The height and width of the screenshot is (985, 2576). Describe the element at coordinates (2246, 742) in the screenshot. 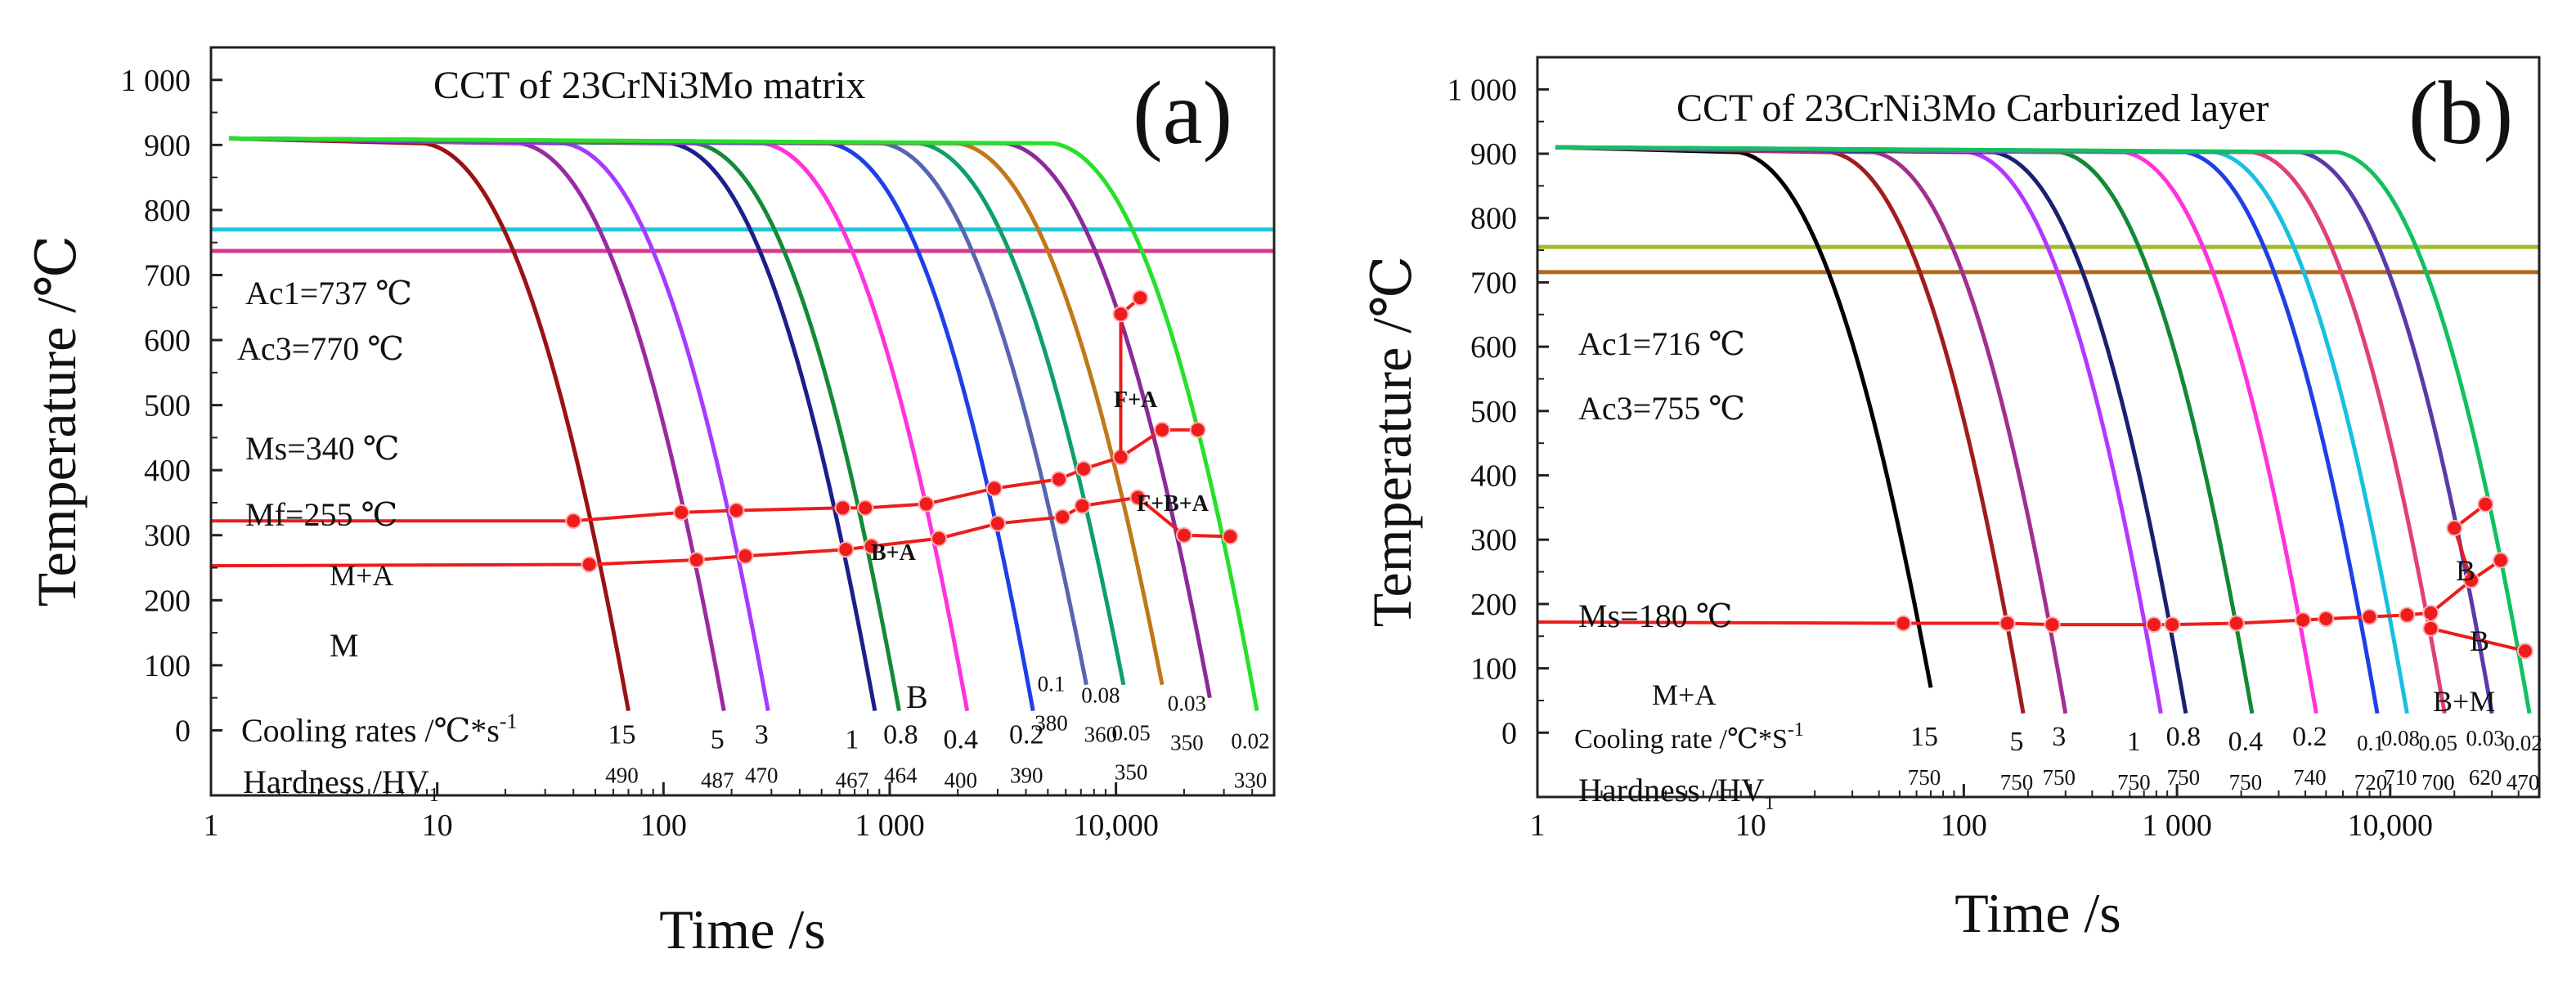

I see `rate-label-0.4: 0.4` at that location.